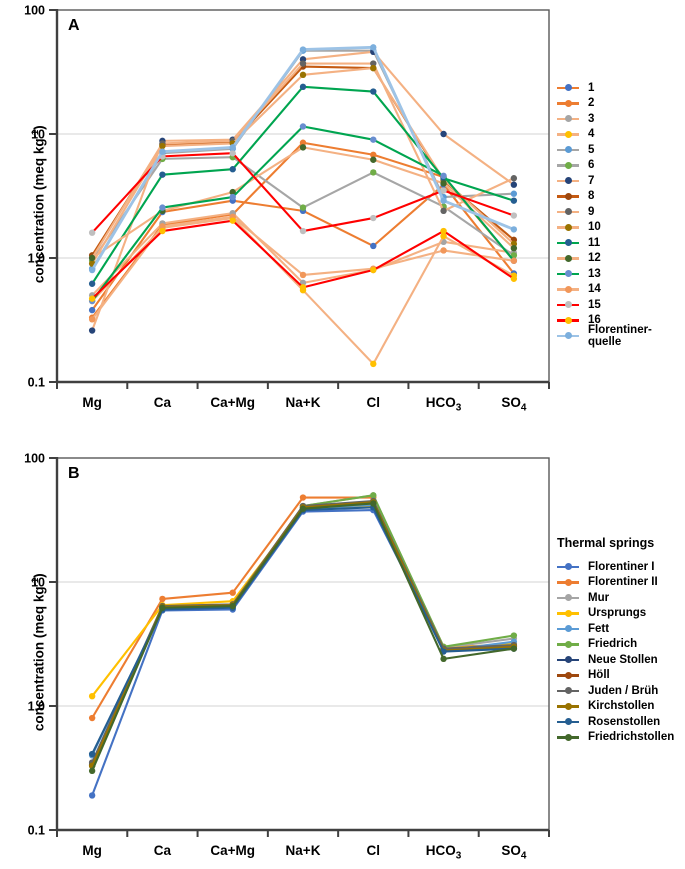 The image size is (685, 869). I want to click on legend-label: 3, so click(591, 118).